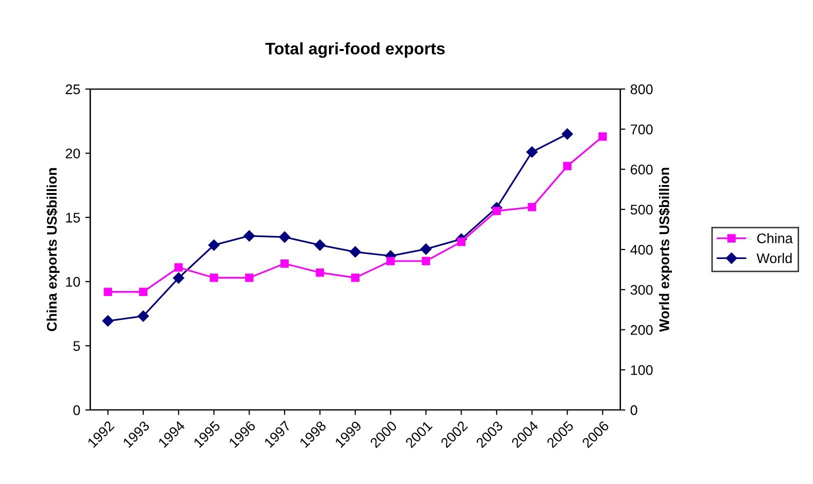  Describe the element at coordinates (641, 209) in the screenshot. I see `y2-tick-label: 500` at that location.